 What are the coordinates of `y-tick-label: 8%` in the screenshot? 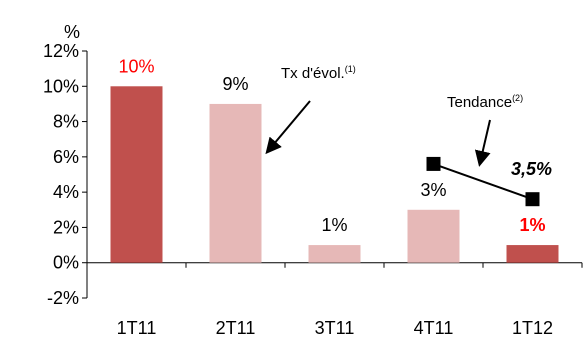 It's located at (66, 122).